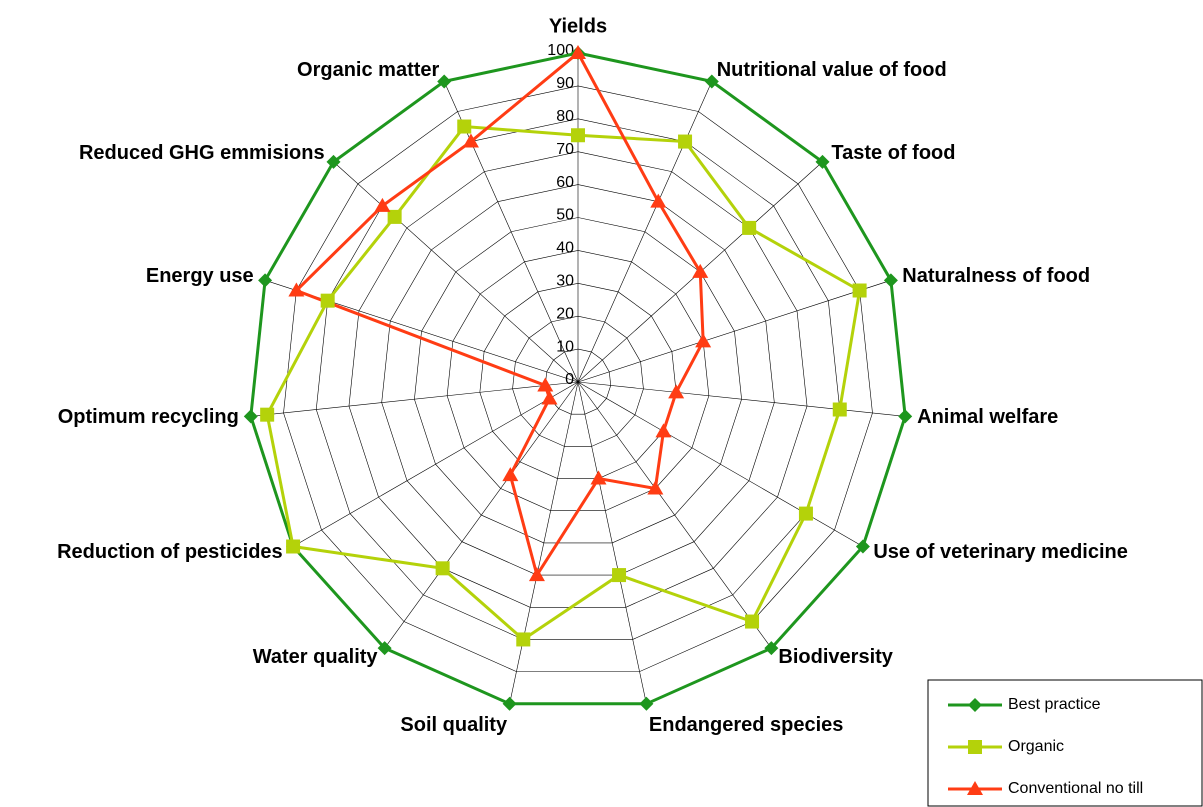  I want to click on tick-label: 90, so click(565, 83).